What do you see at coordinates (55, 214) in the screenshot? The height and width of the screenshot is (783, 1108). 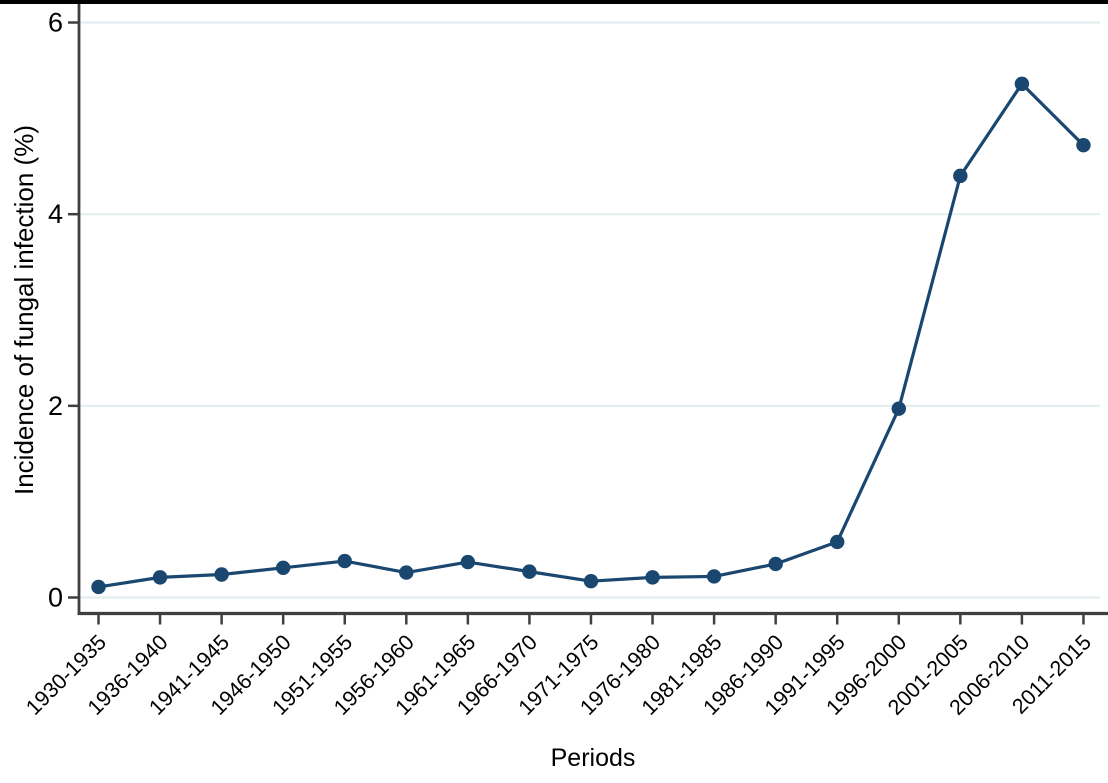 I see `y-tick-label: 4` at bounding box center [55, 214].